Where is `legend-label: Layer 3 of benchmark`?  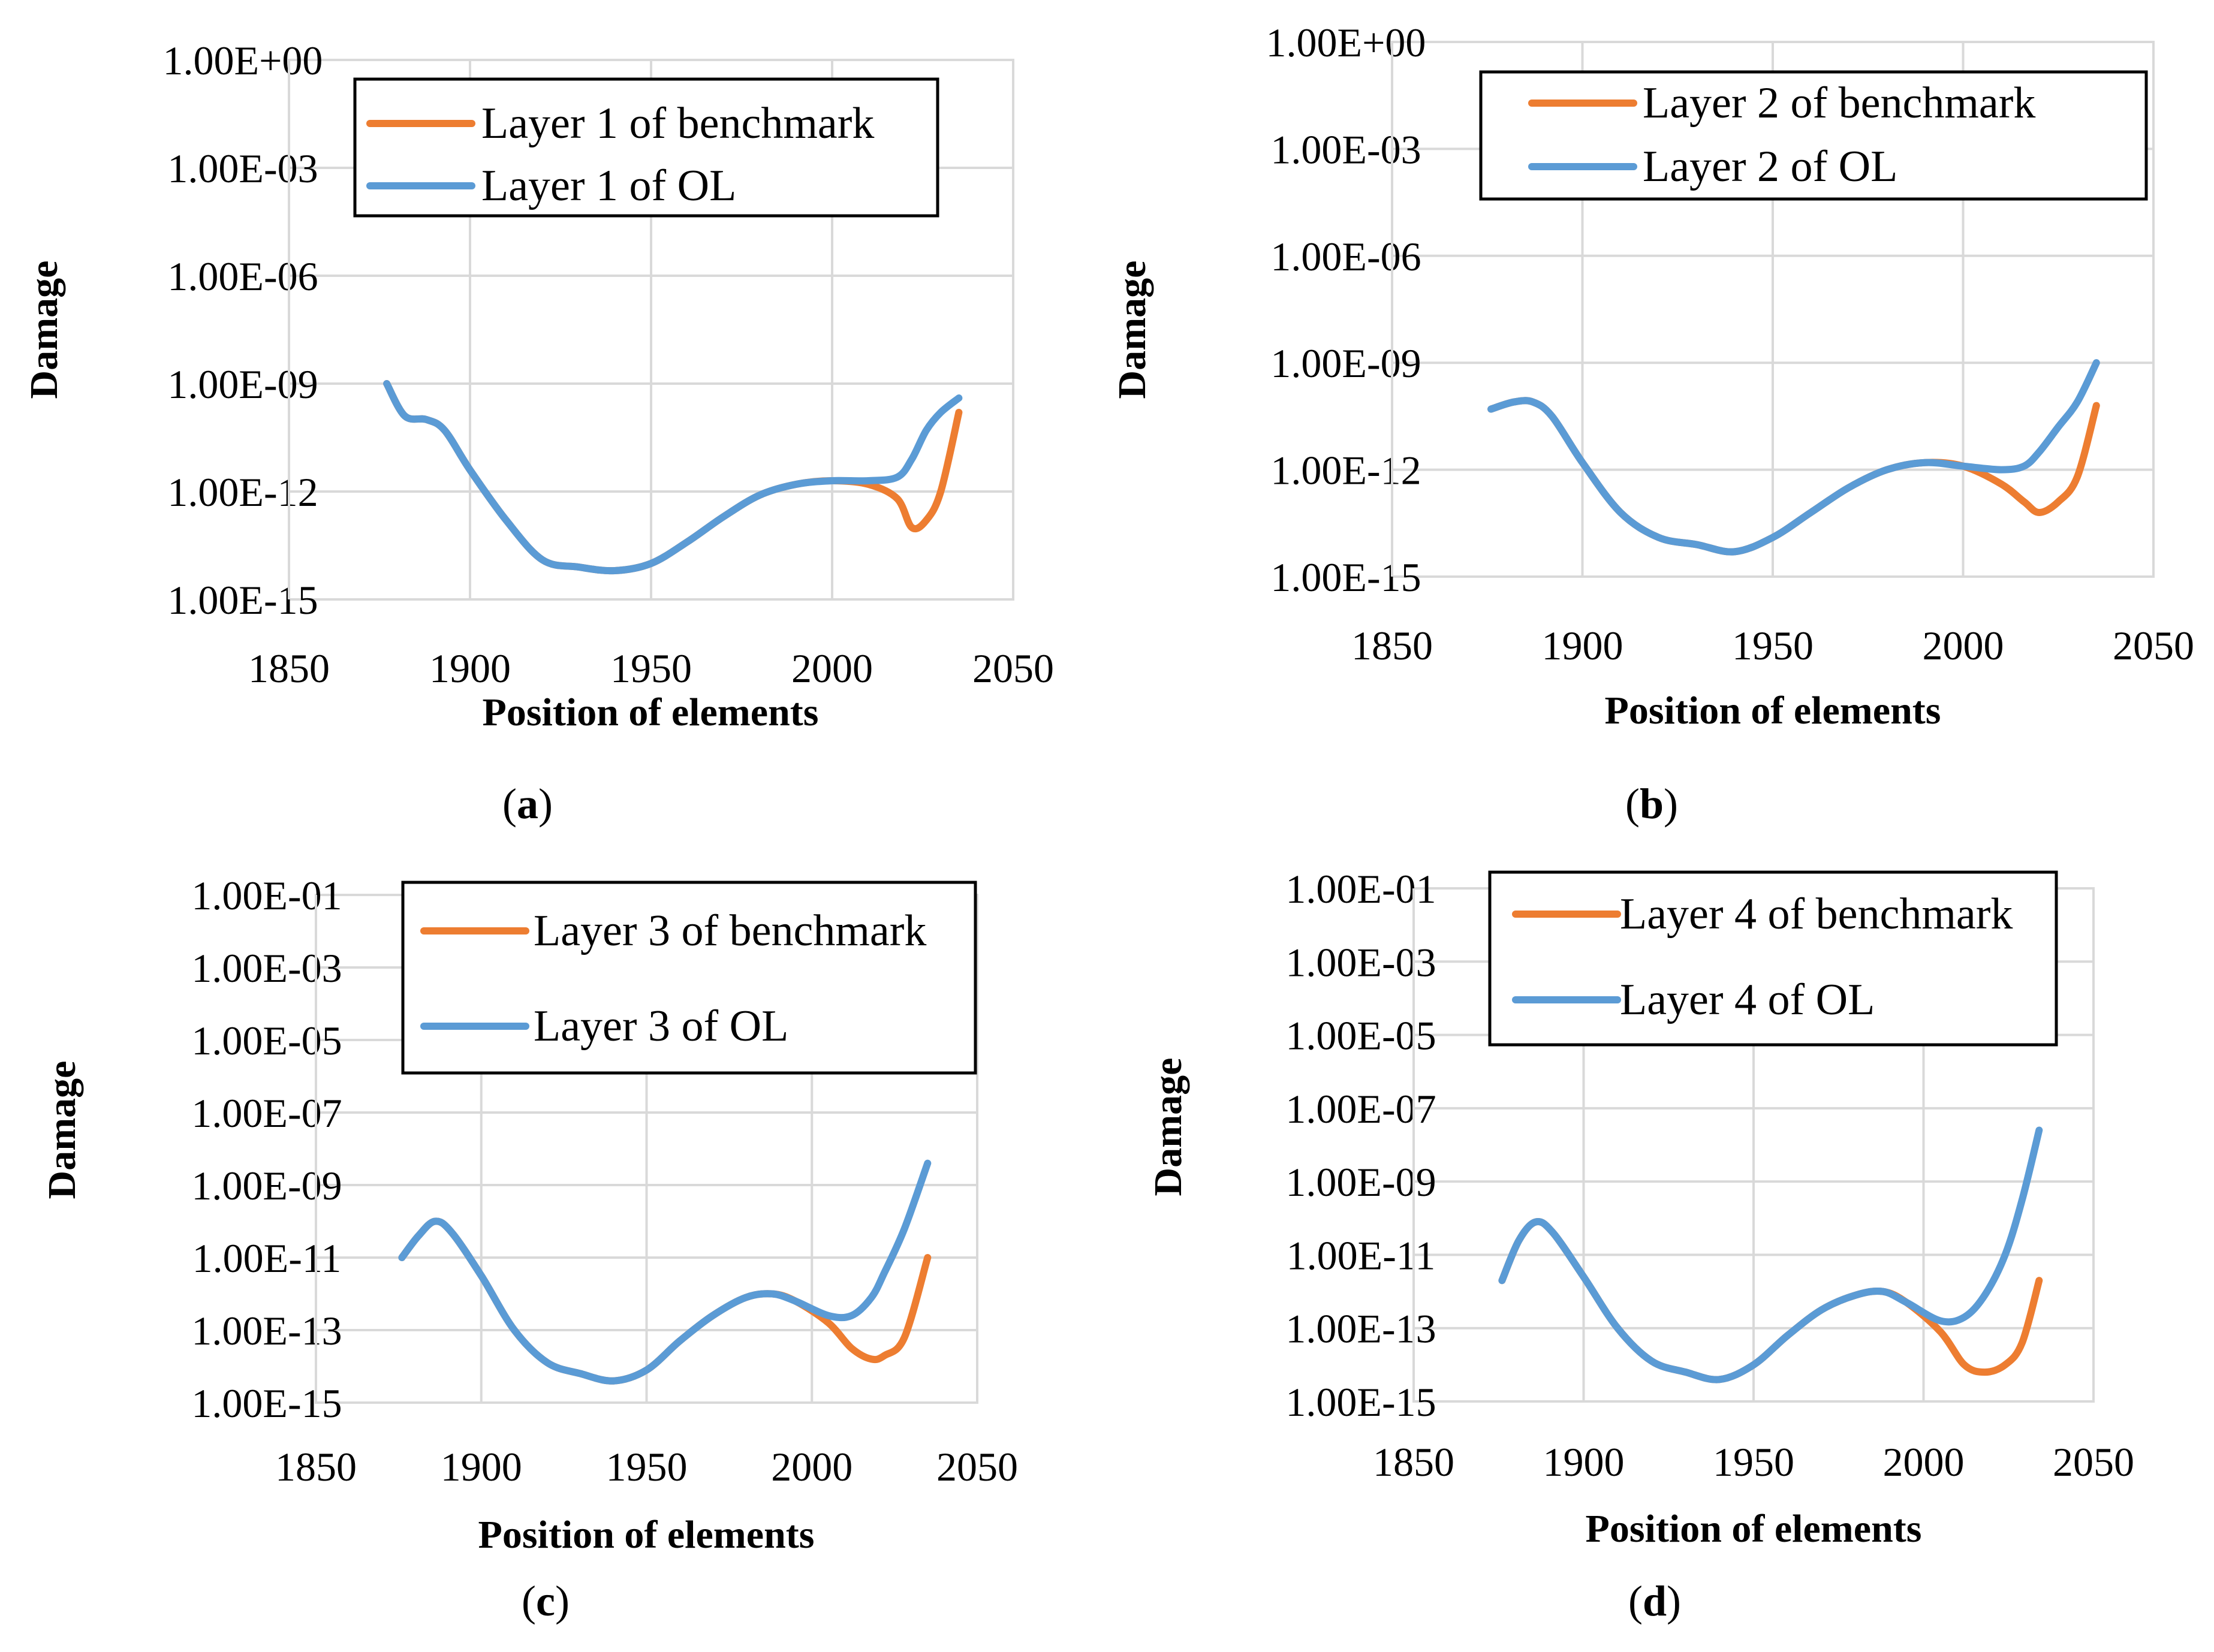 legend-label: Layer 3 of benchmark is located at coordinates (730, 930).